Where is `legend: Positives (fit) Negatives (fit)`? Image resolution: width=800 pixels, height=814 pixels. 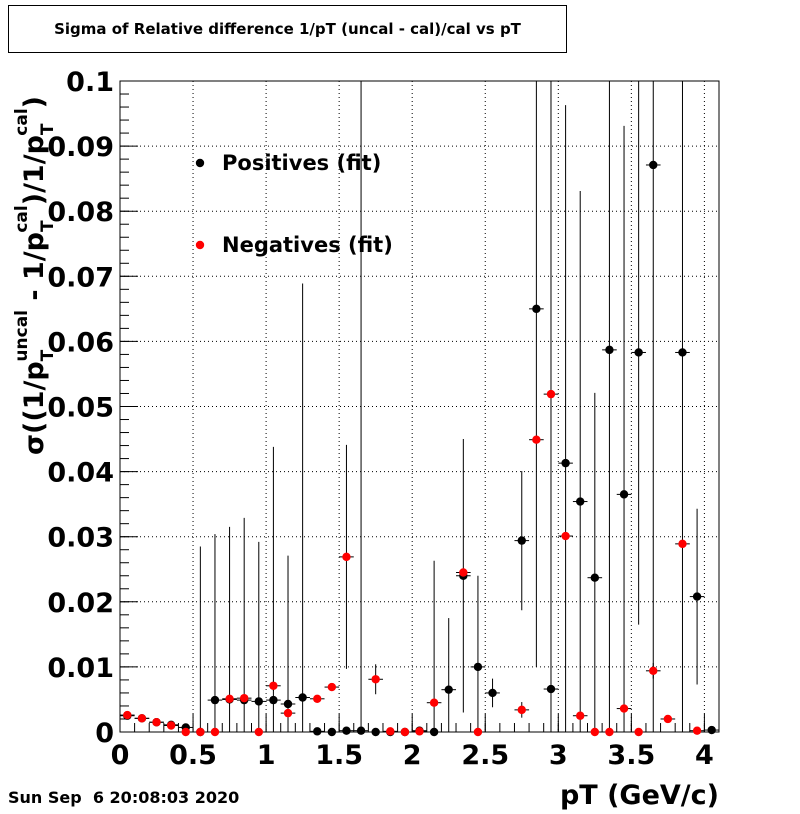
legend: Positives (fit) Negatives (fit) is located at coordinates (294, 204).